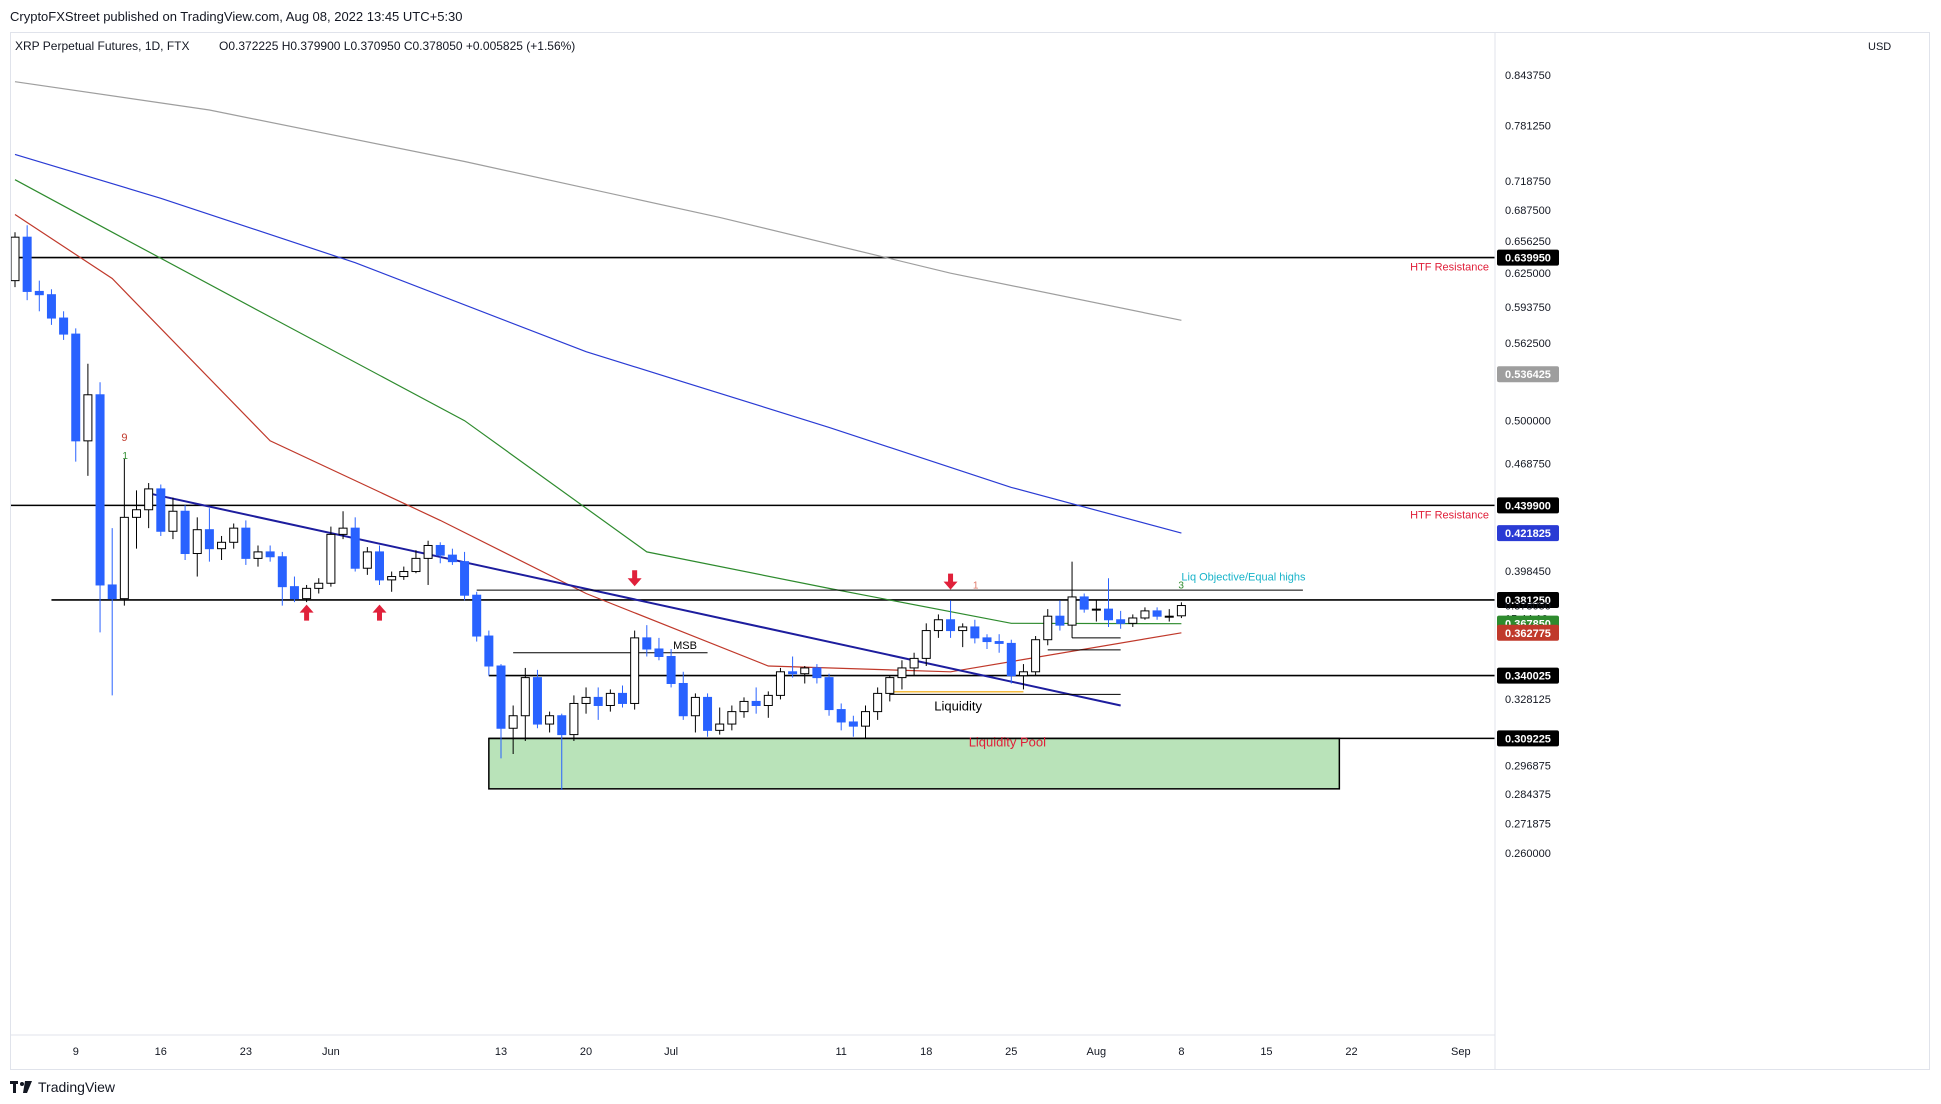 Image resolution: width=1941 pixels, height=1104 pixels. I want to click on price-axis-tick: 0.687500, so click(1528, 211).